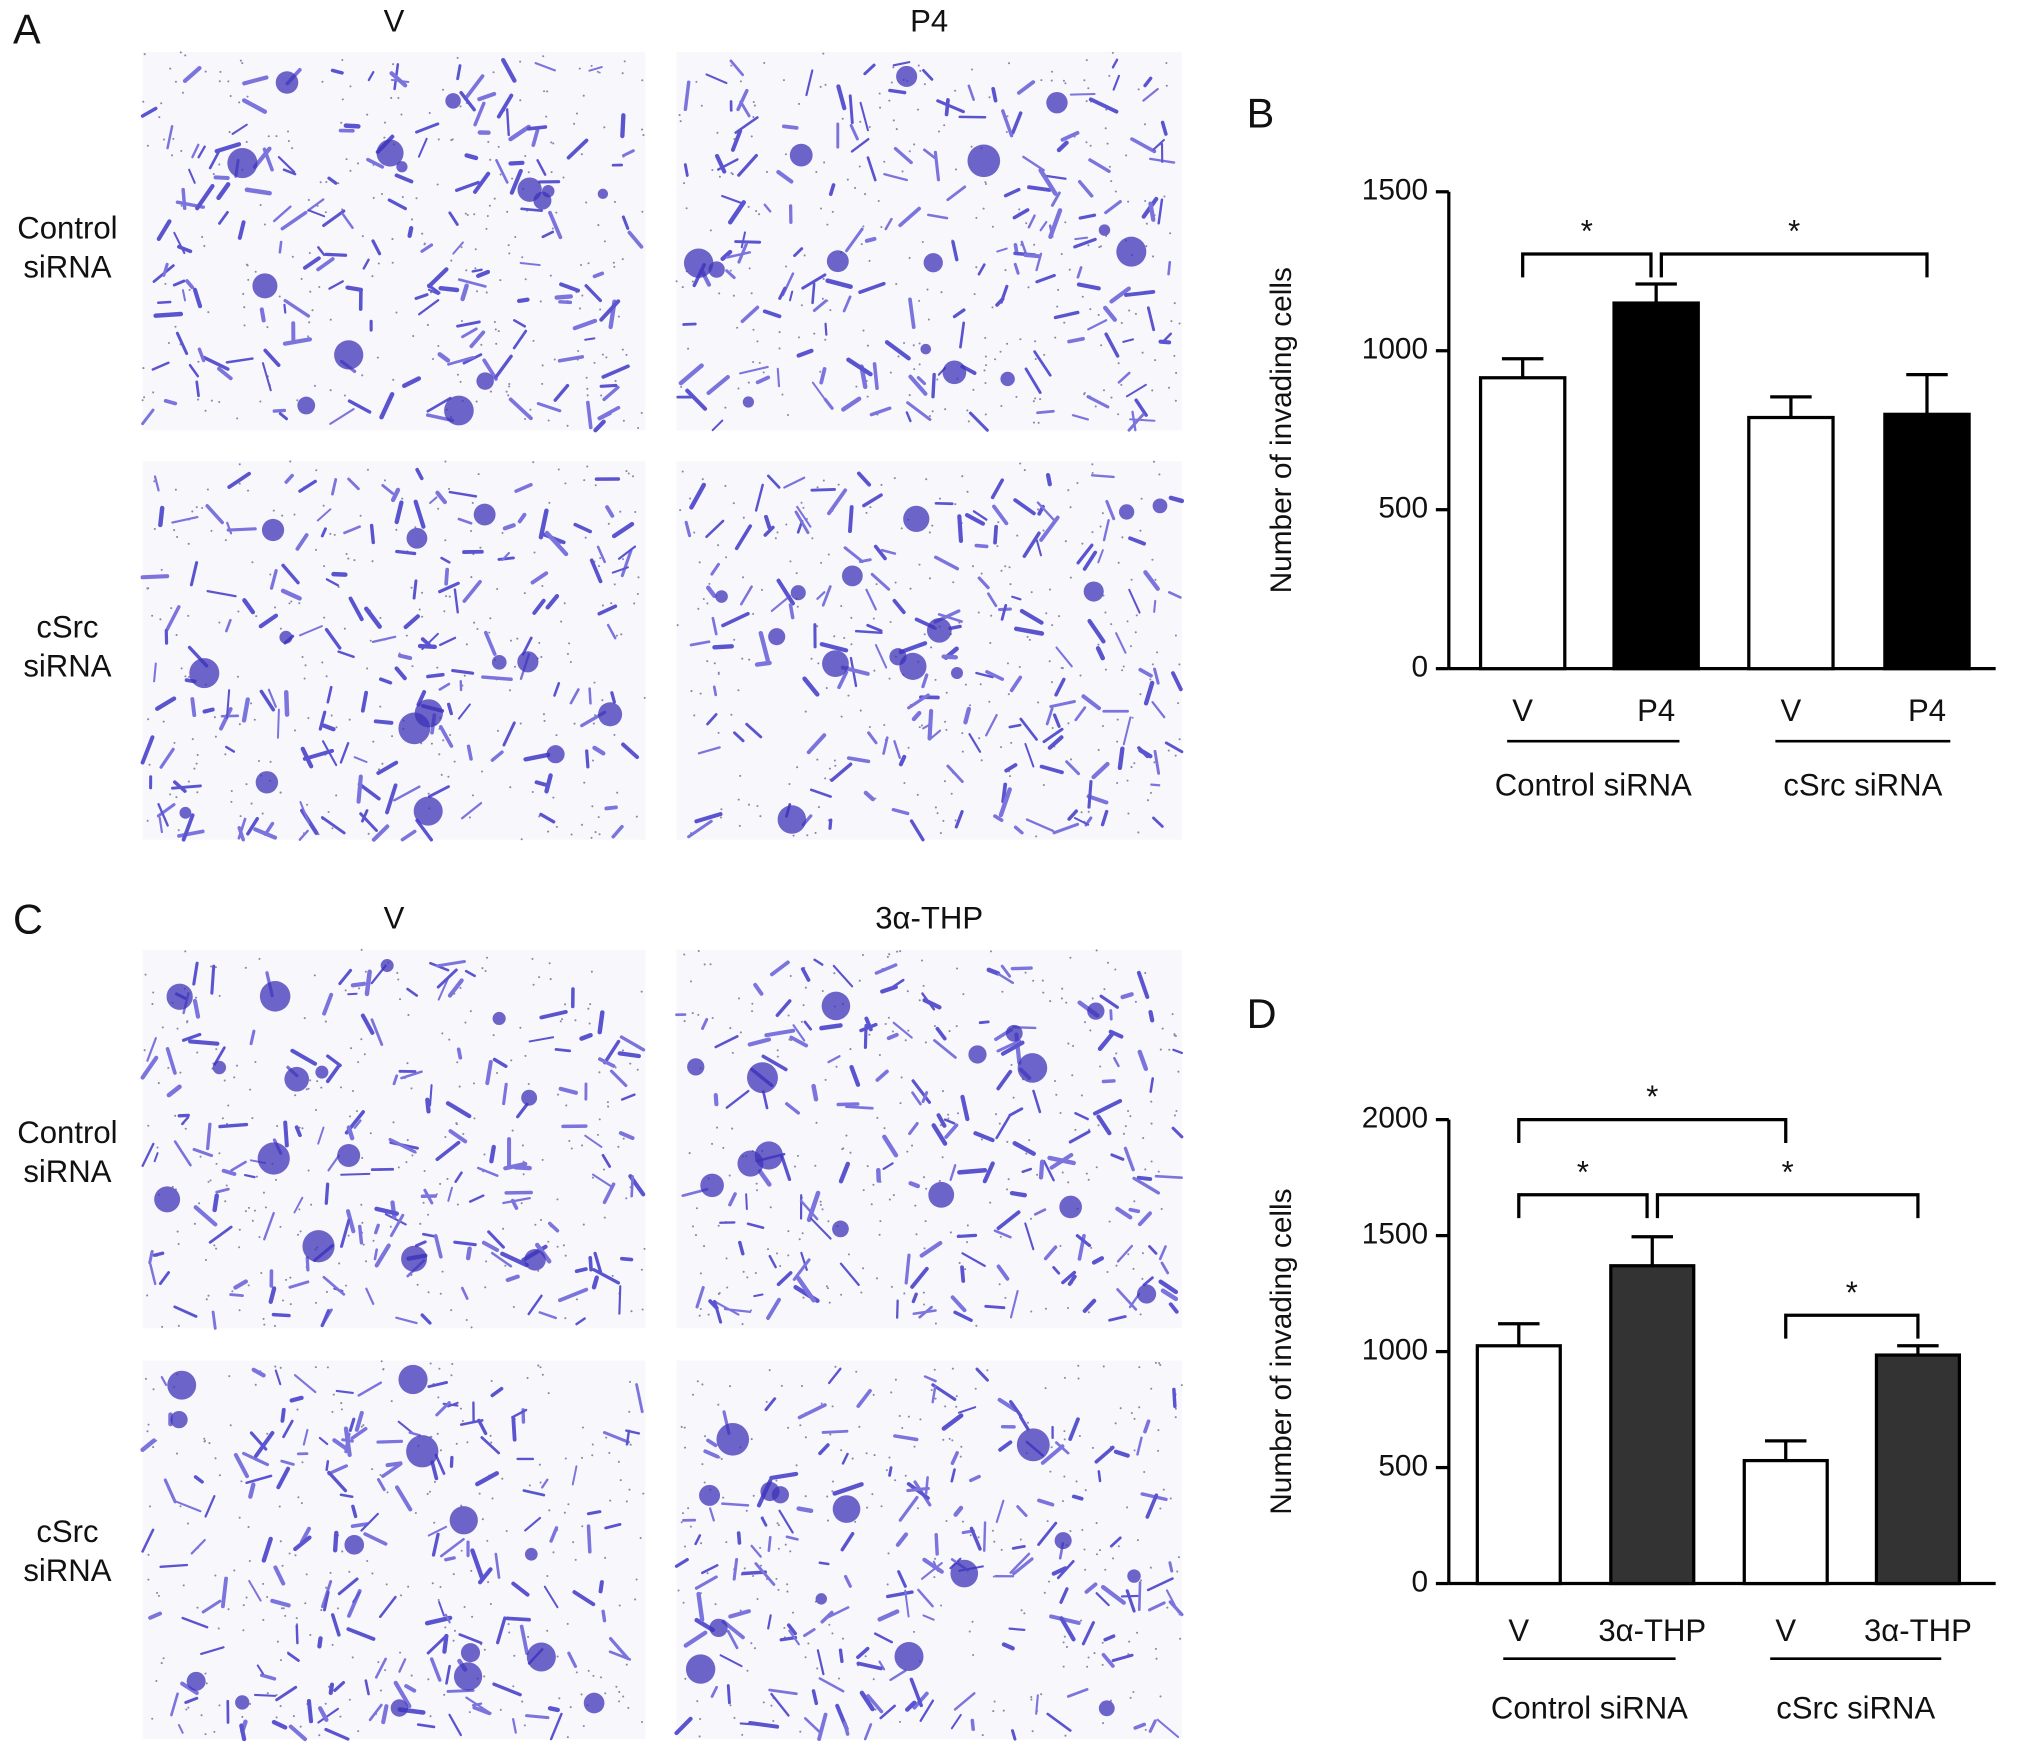 This screenshot has height=1752, width=2032. I want to click on y-axis-label: Number of invading cells, so click(1281, 430).